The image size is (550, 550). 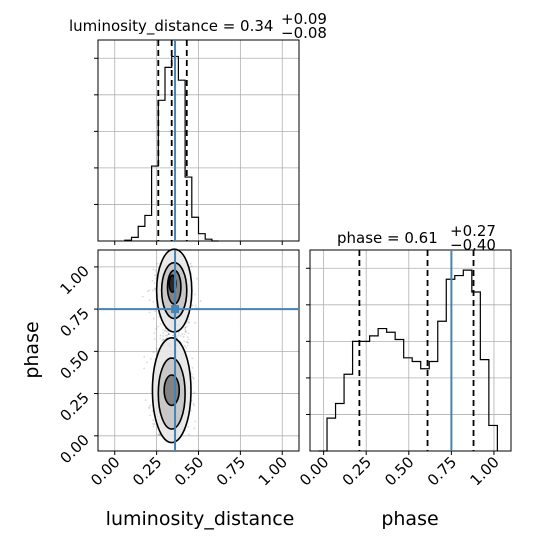 I want to click on panel-background, so click(x=410, y=350).